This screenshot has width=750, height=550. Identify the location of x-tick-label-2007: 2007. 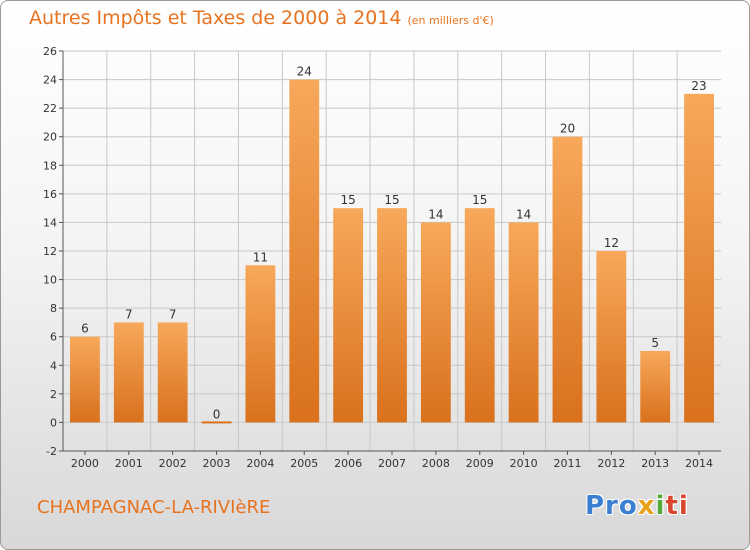
(392, 463).